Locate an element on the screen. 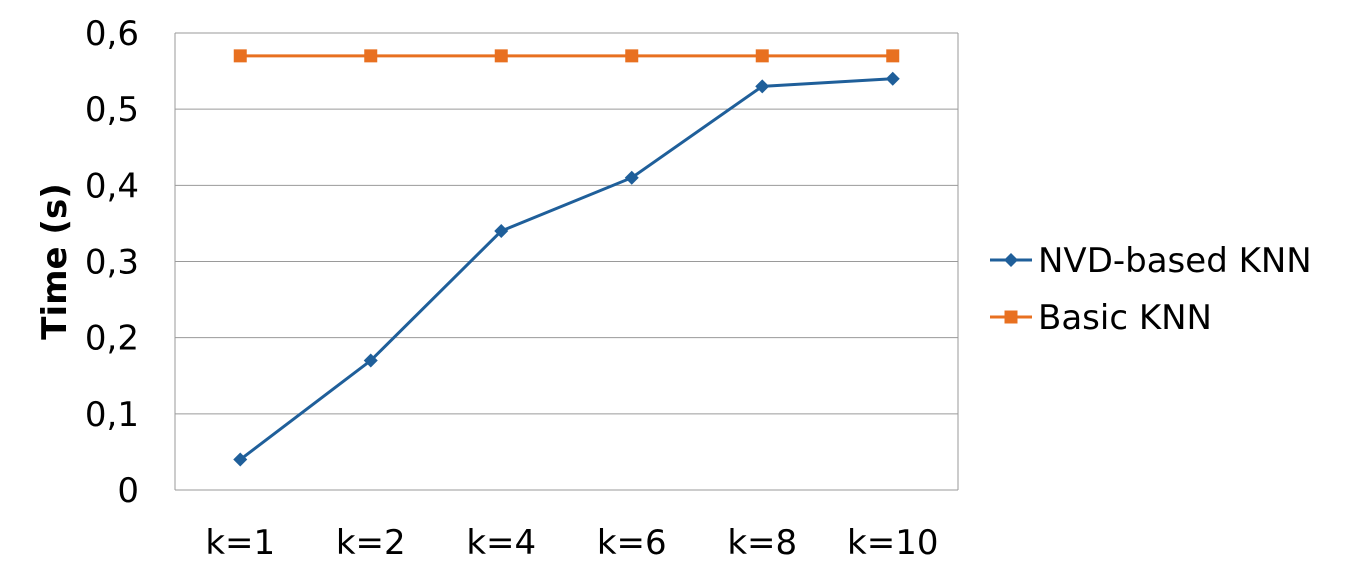 The width and height of the screenshot is (1364, 576). x-tick-label: k=8 is located at coordinates (762, 543).